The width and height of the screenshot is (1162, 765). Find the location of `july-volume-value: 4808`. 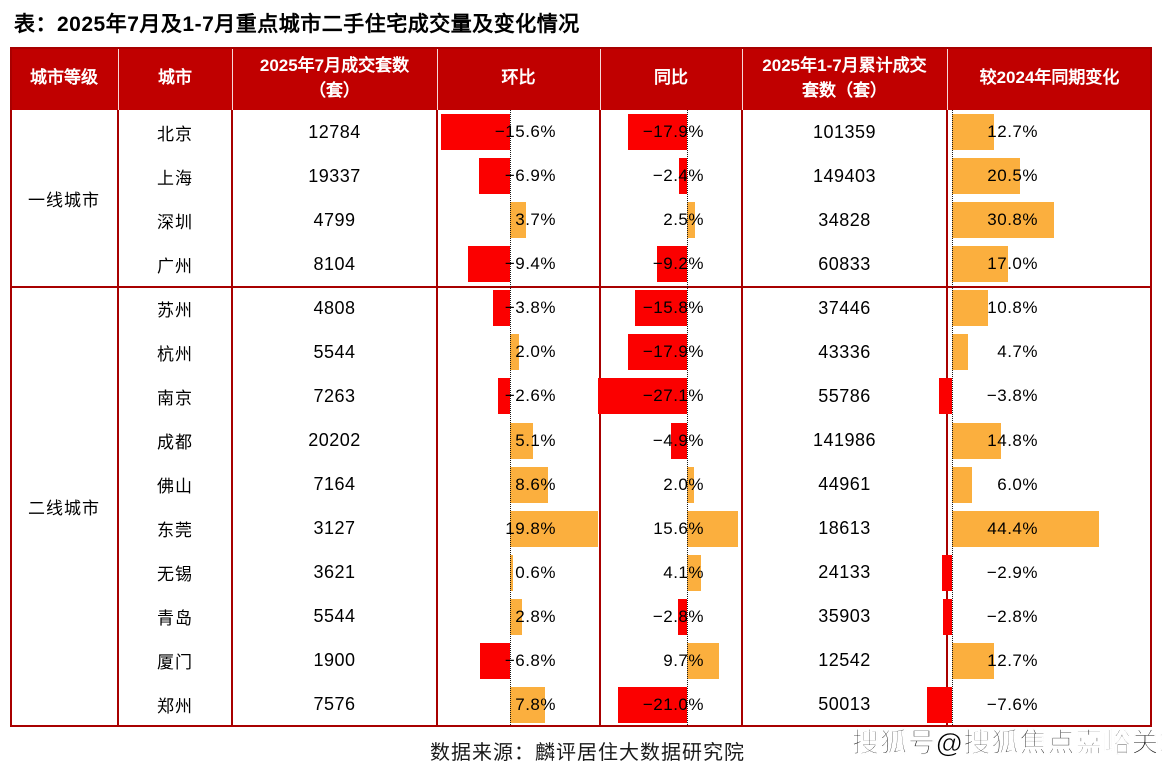

july-volume-value: 4808 is located at coordinates (334, 307).